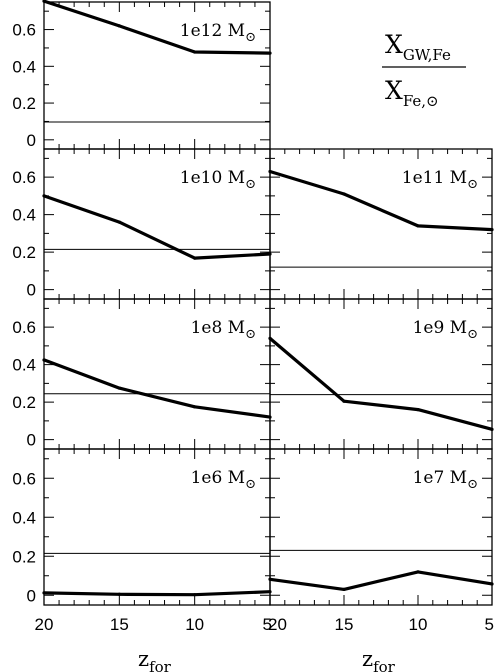 The image size is (495, 672). What do you see at coordinates (142, 527) in the screenshot?
I see `panel-6: 0 0.2 0.4 0.6 1e6 M⊙` at bounding box center [142, 527].